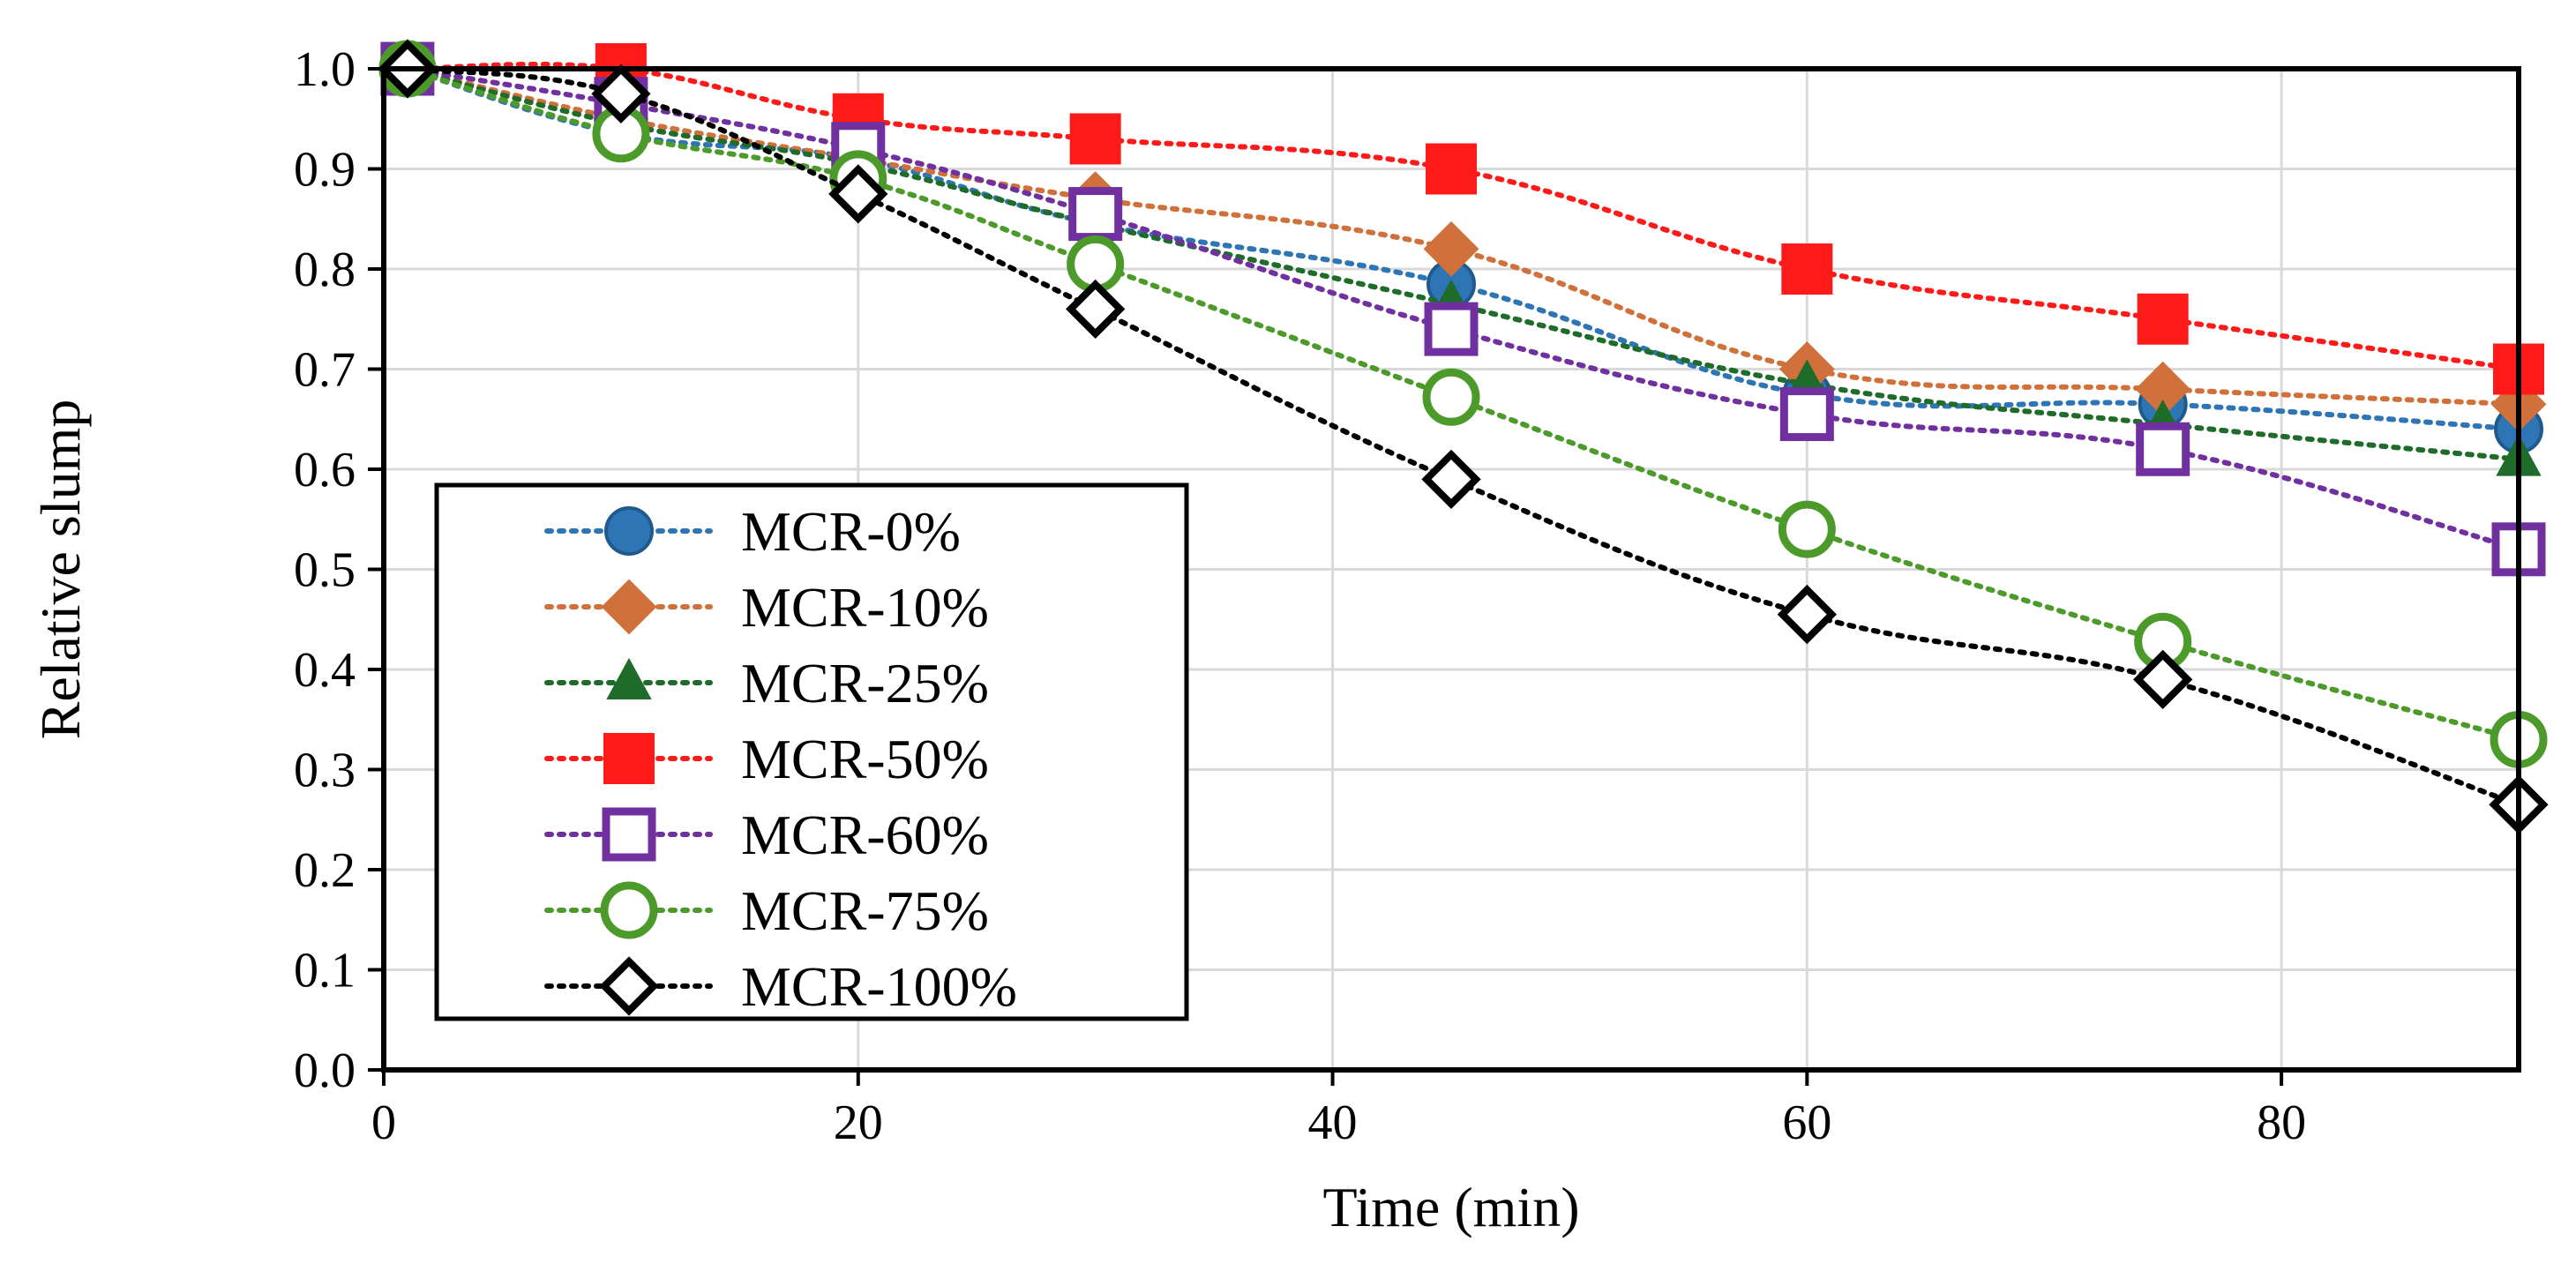  Describe the element at coordinates (325, 870) in the screenshot. I see `y-tick-label: 0.2` at that location.